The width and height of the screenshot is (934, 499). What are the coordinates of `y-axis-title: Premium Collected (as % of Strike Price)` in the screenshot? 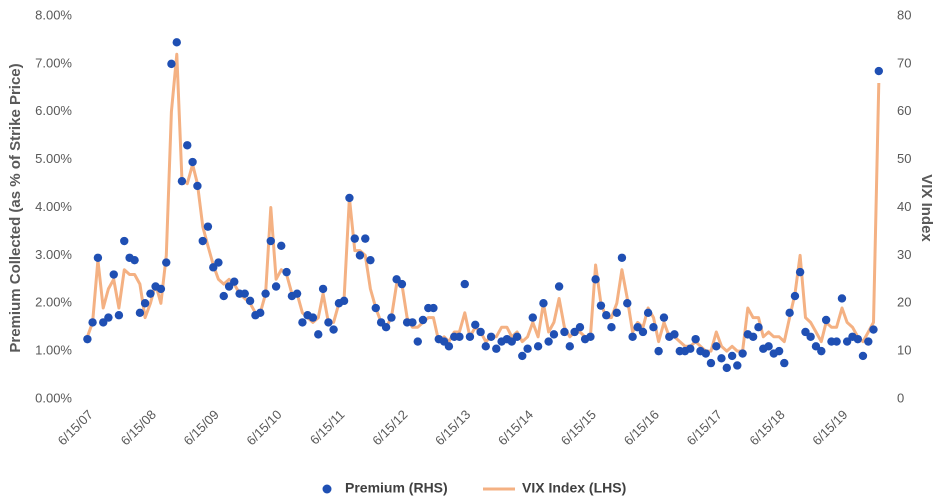 It's located at (15, 207).